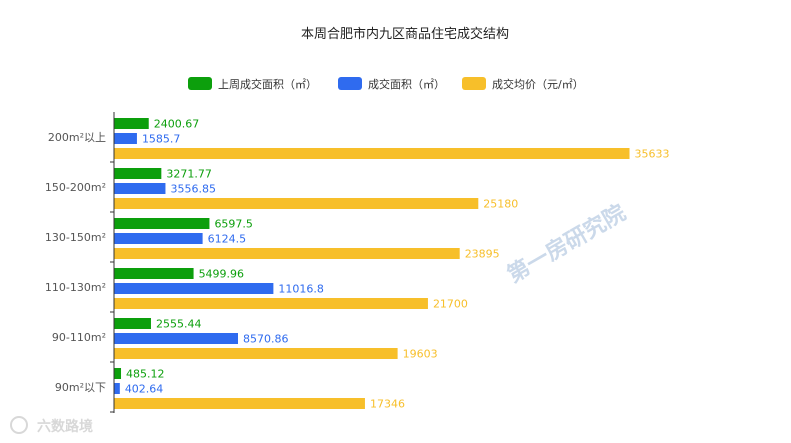 The width and height of the screenshot is (791, 443). Describe the element at coordinates (652, 154) in the screenshot. I see `value-label-2-0: 35633` at that location.